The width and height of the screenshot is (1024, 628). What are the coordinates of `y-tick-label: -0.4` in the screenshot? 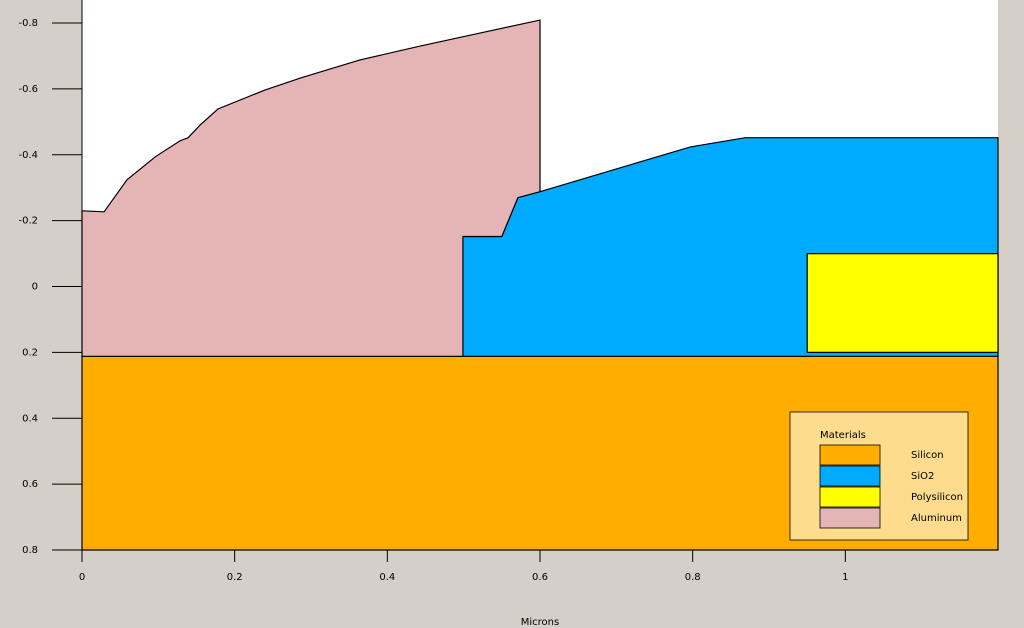 It's located at (28, 155).